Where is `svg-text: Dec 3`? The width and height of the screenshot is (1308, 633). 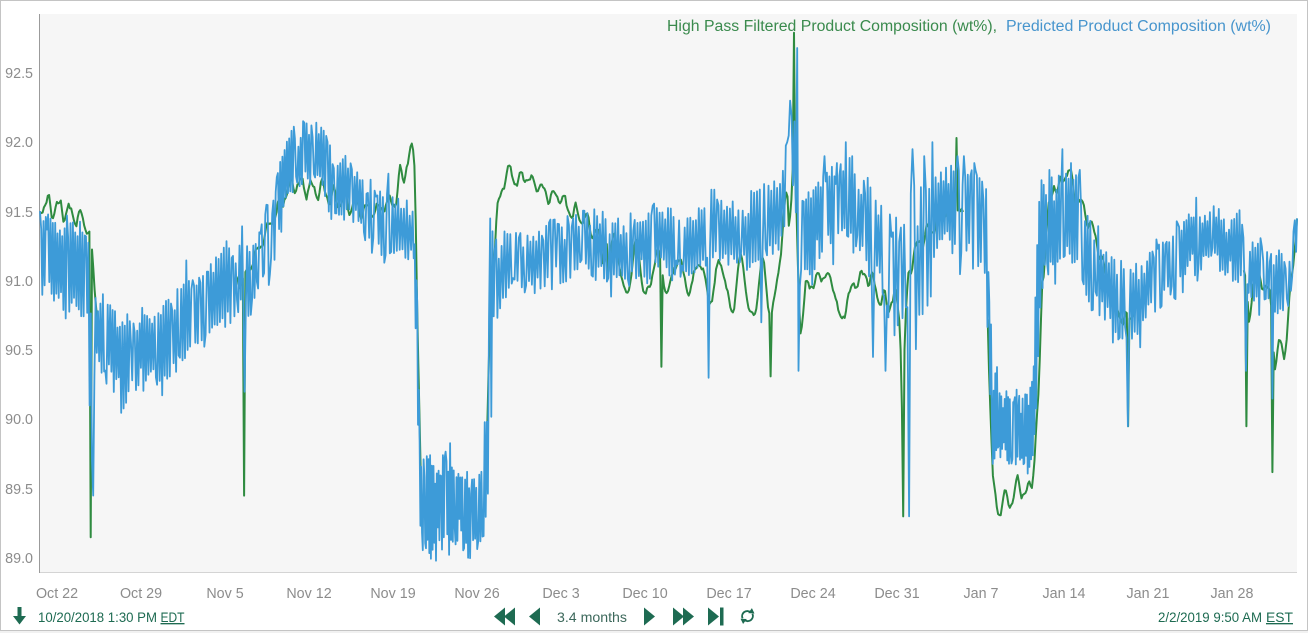 svg-text: Dec 3 is located at coordinates (560, 594).